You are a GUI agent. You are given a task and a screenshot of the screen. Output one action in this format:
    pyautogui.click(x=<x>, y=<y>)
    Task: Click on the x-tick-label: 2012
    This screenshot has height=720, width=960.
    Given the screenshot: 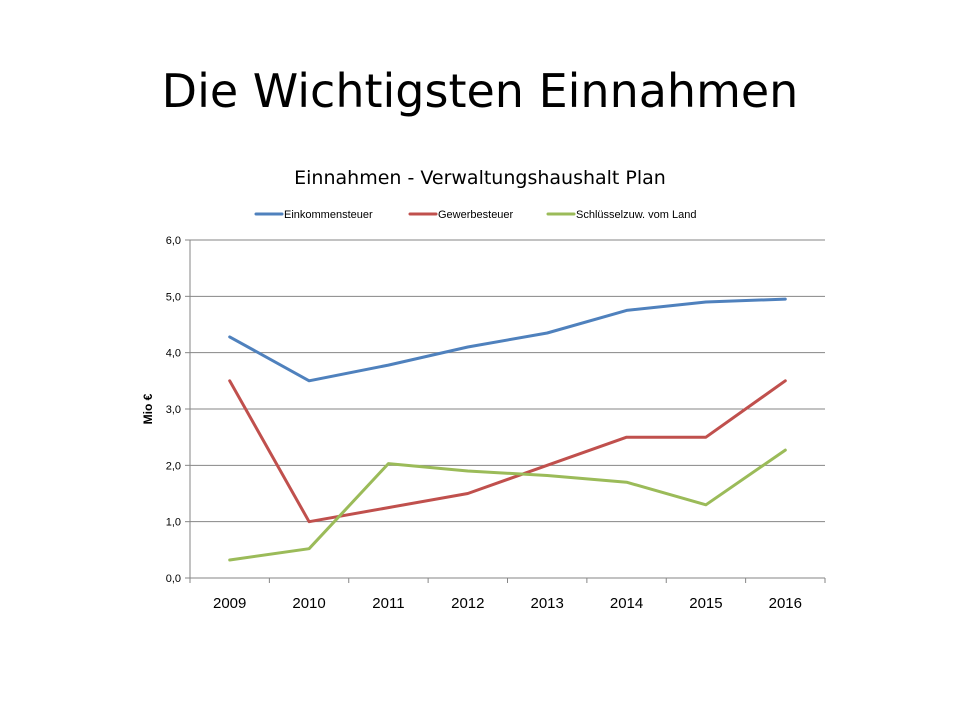 What is the action you would take?
    pyautogui.click(x=467, y=603)
    